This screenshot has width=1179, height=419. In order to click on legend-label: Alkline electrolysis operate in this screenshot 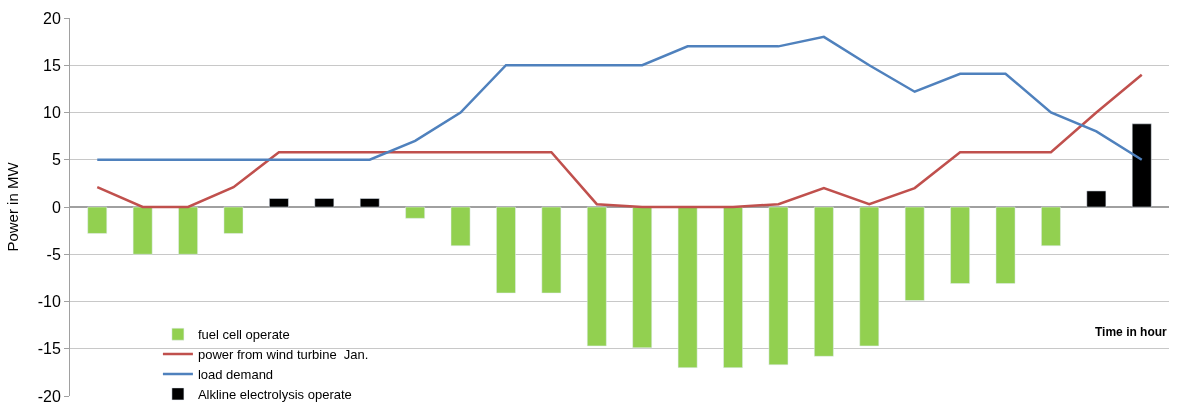, I will do `click(274, 394)`.